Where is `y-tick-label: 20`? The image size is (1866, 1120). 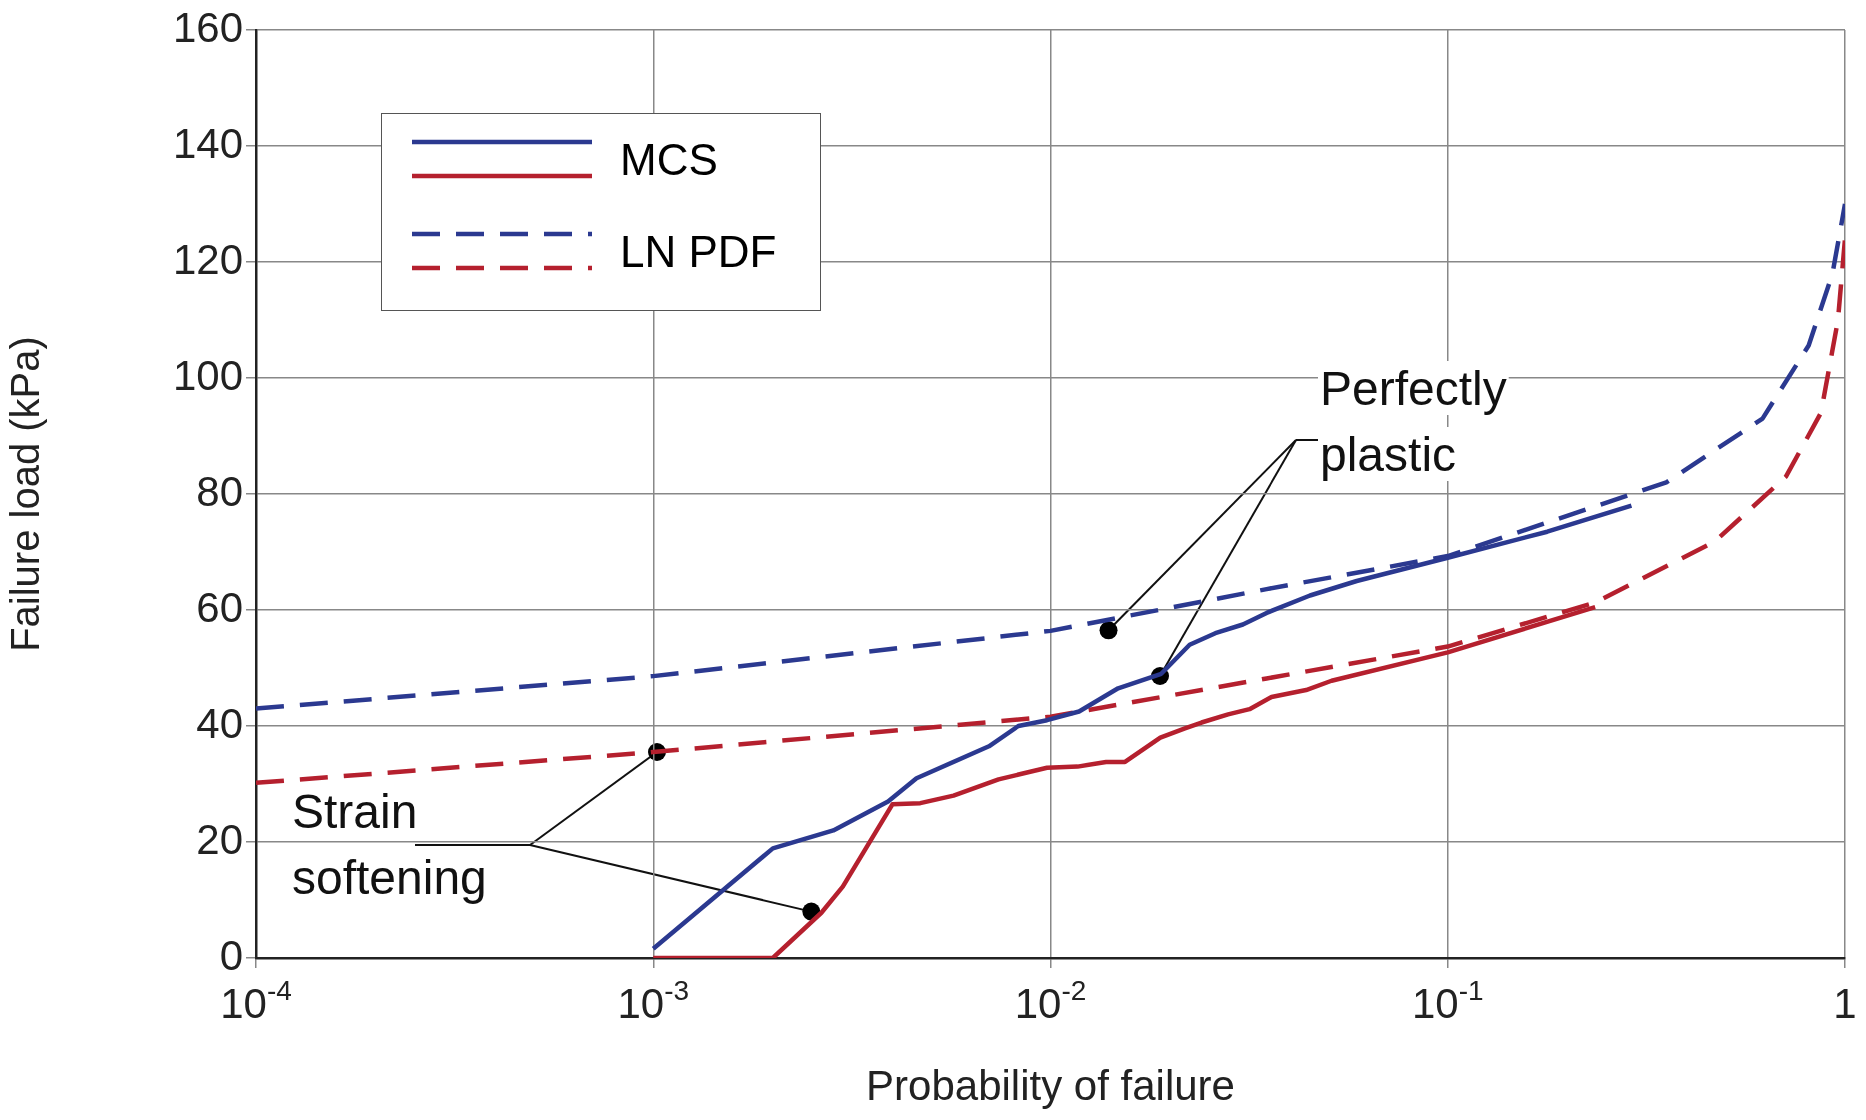 y-tick-label: 20 is located at coordinates (219, 839).